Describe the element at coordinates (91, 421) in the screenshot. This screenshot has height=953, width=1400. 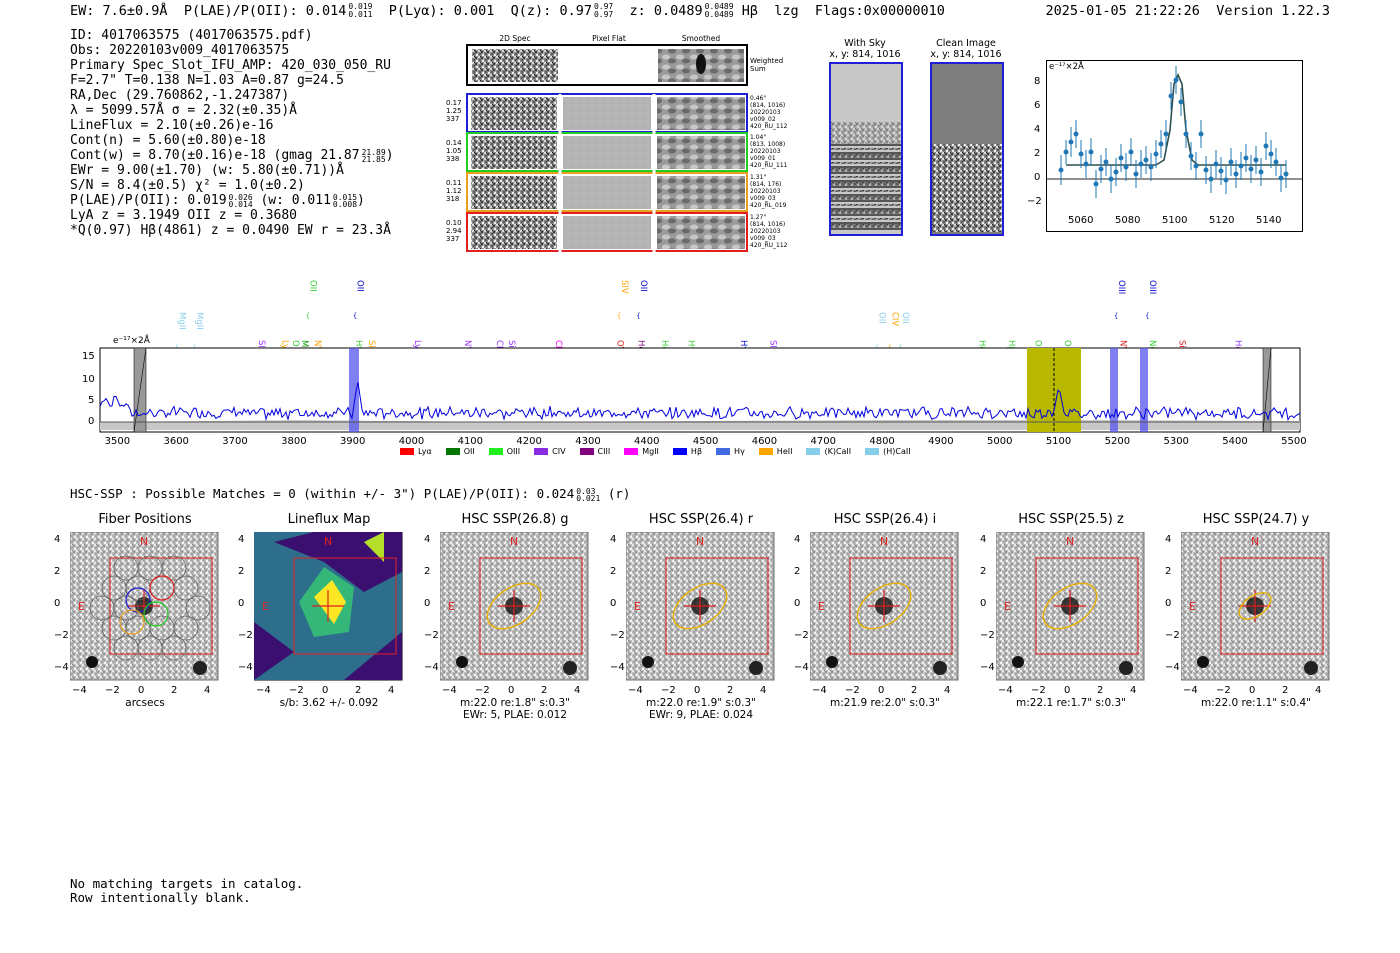
I see `spec-ytick-0: 0` at that location.